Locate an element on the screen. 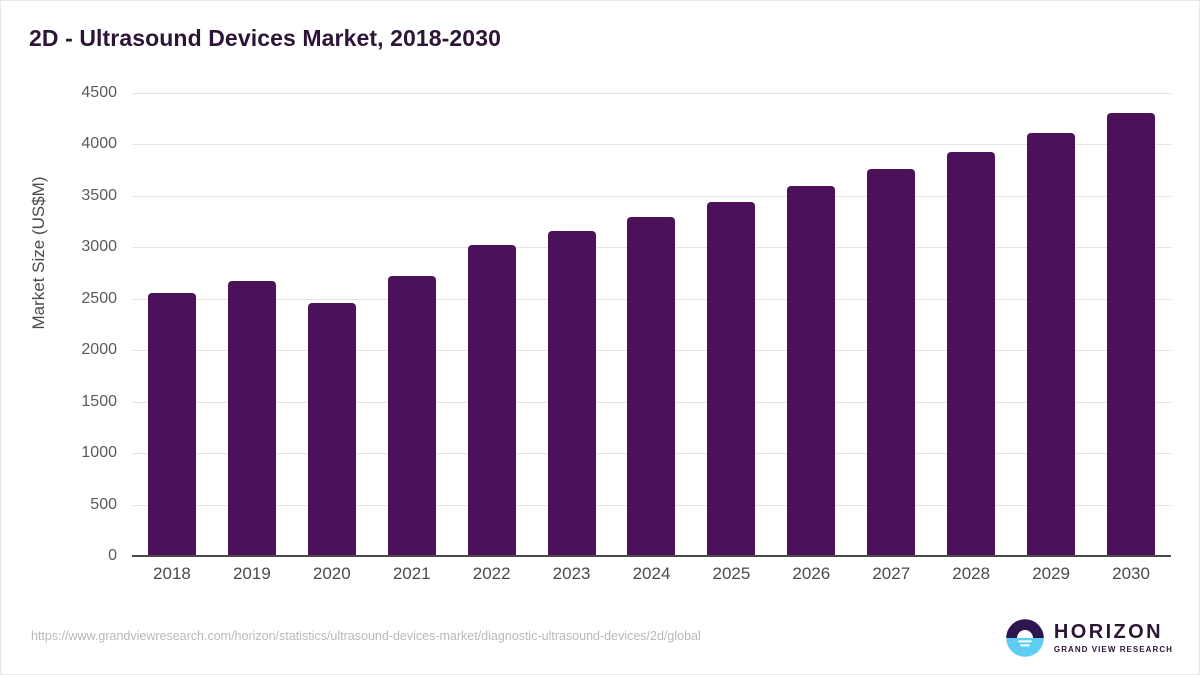 Image resolution: width=1200 pixels, height=675 pixels. horizon-logo-icon is located at coordinates (1025, 638).